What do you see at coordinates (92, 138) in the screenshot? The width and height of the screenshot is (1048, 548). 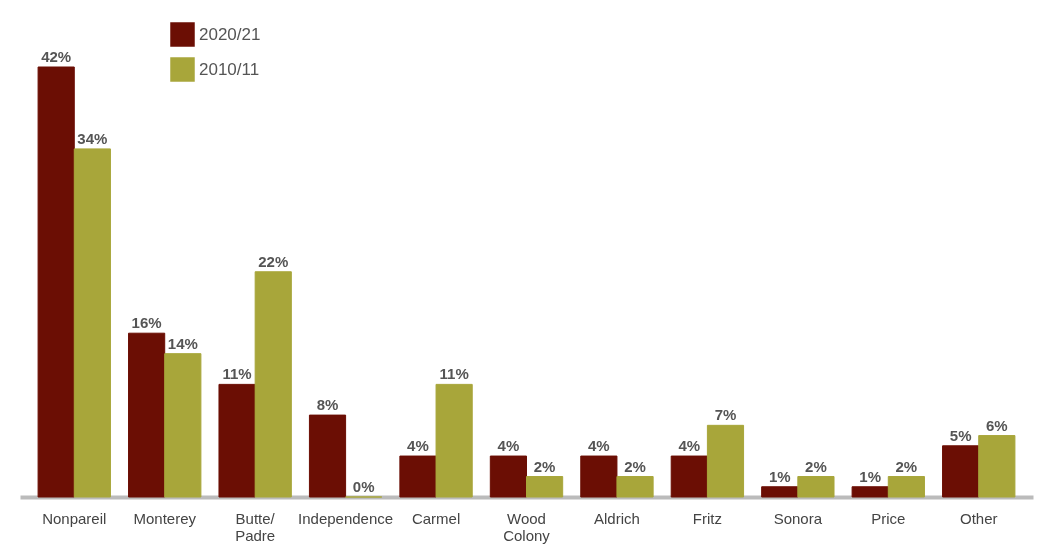 I see `data-label: 34%` at bounding box center [92, 138].